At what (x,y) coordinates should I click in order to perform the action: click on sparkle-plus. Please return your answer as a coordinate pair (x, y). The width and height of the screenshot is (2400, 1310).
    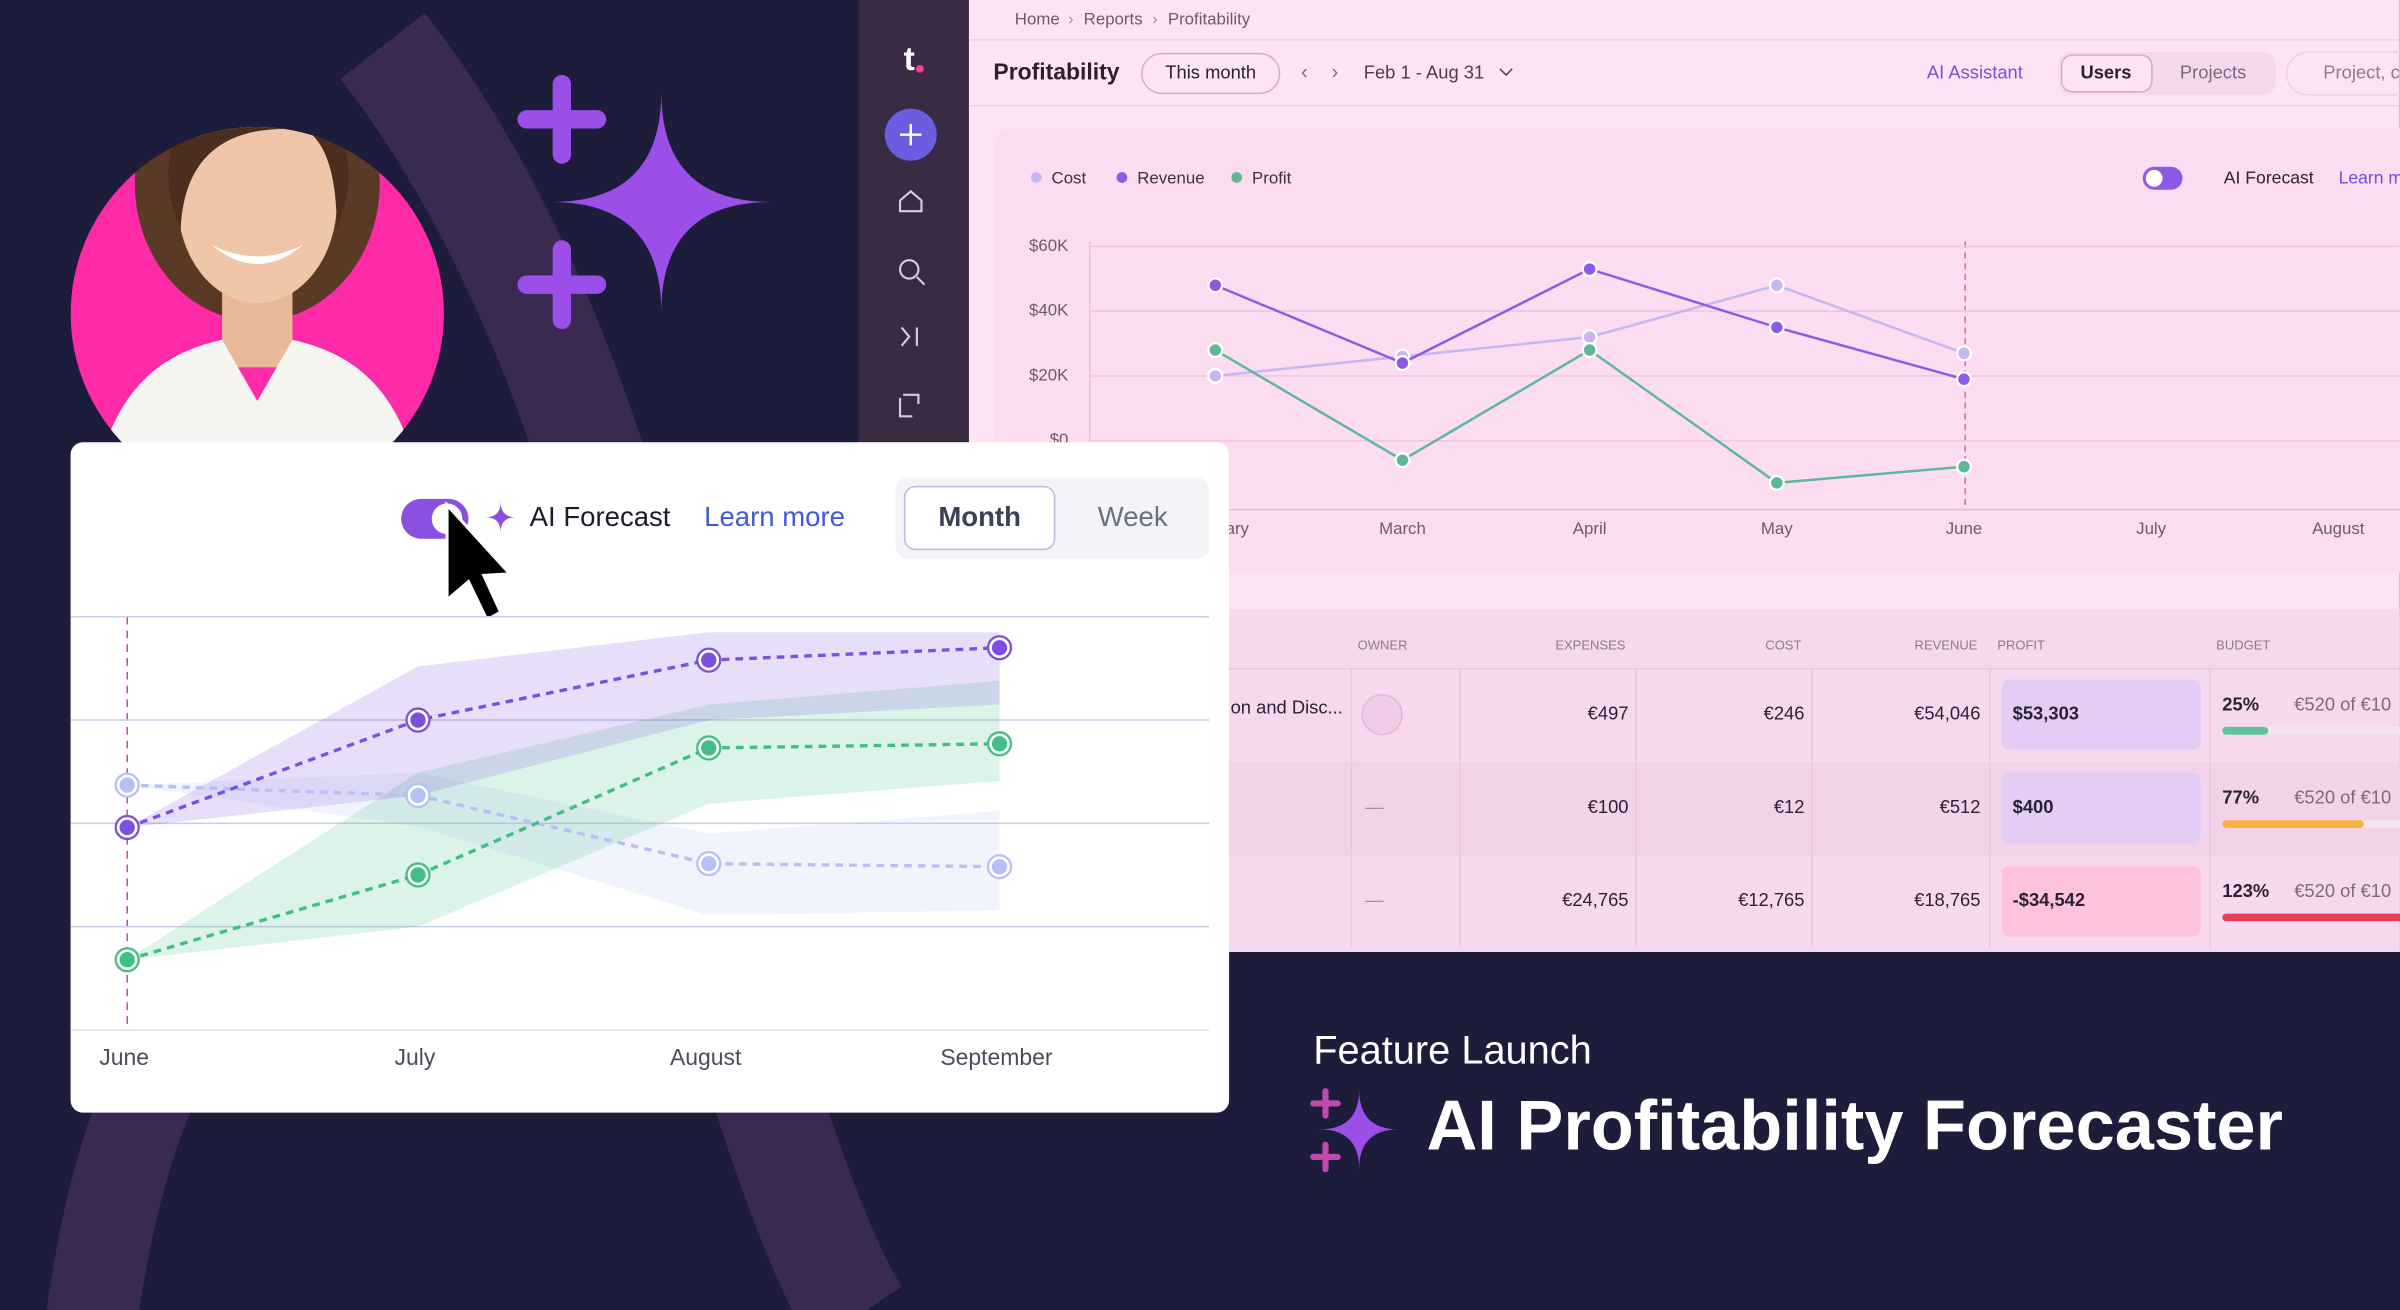
    Looking at the image, I should click on (1325, 1130).